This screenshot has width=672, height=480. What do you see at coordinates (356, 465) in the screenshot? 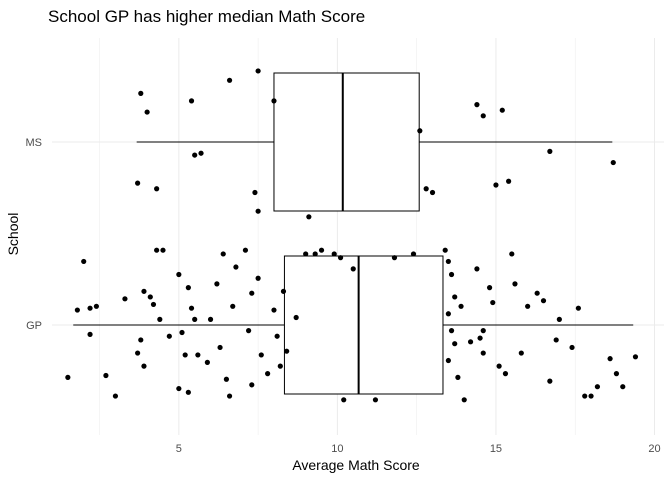
I see `x-axis-label: Average Math Score` at bounding box center [356, 465].